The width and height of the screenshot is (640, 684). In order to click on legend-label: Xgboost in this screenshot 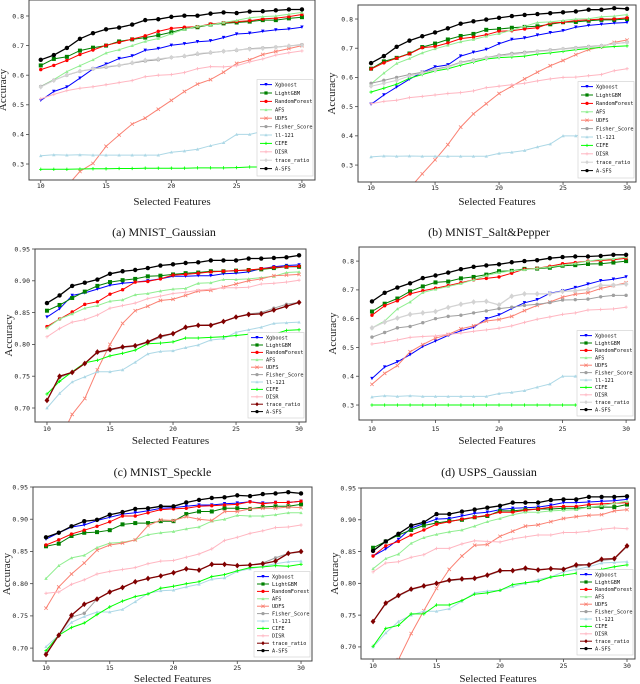, I will do `click(606, 336)`.